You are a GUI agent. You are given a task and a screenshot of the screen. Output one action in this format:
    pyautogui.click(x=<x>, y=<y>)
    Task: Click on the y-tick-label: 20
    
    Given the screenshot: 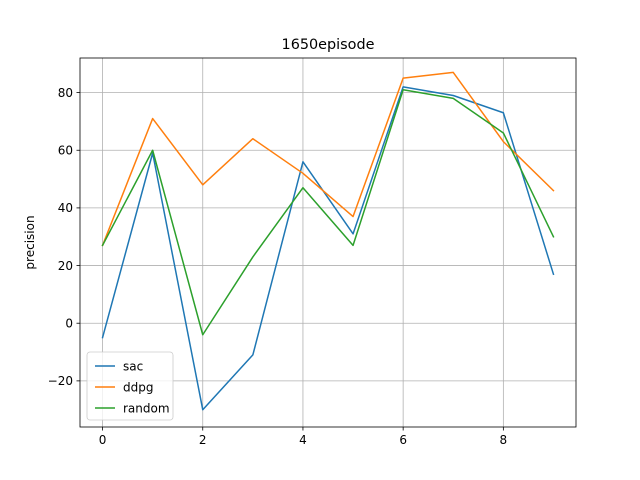 What is the action you would take?
    pyautogui.click(x=65, y=266)
    